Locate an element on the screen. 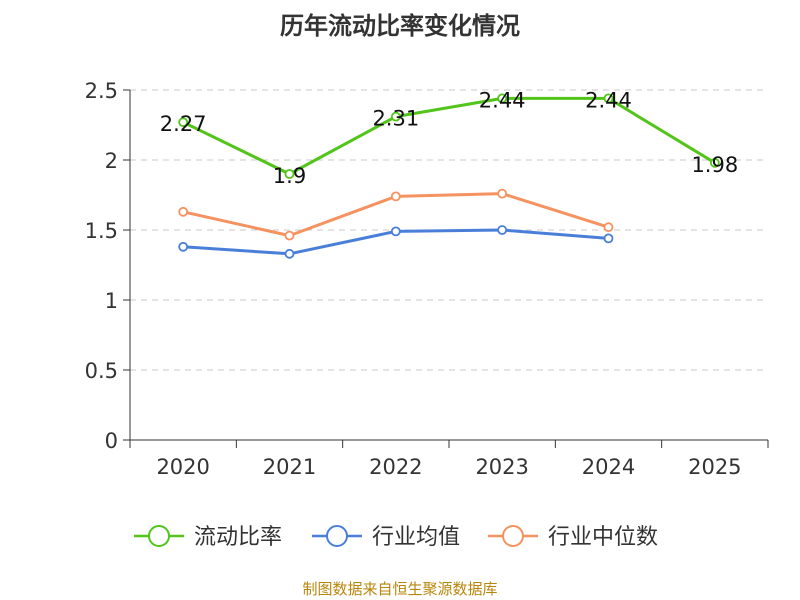  y-tick-label: 2.5 is located at coordinates (101, 91).